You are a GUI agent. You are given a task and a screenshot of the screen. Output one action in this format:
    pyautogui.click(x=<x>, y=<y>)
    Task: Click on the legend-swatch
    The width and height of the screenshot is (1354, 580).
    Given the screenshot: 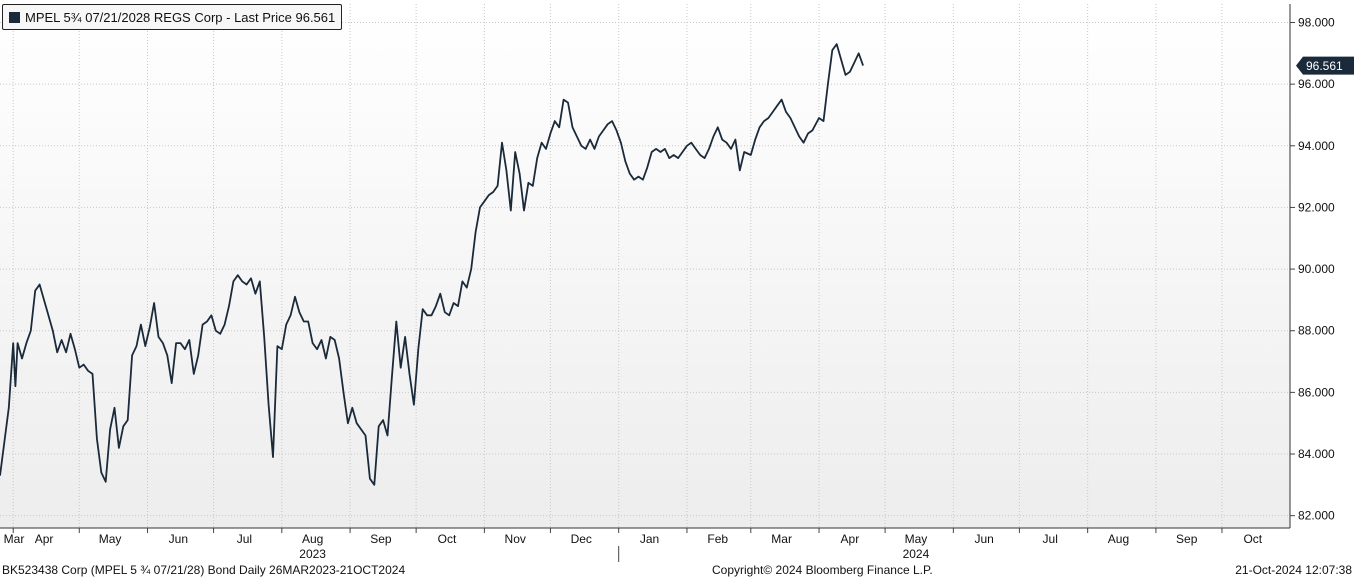 What is the action you would take?
    pyautogui.click(x=14, y=17)
    